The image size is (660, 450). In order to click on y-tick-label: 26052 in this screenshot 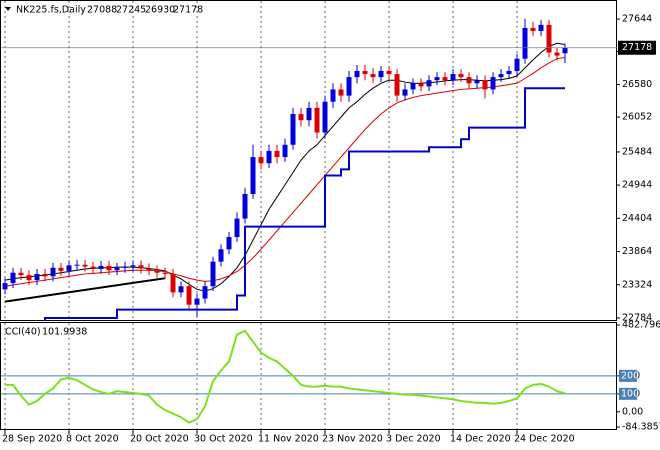, I will do `click(637, 116)`.